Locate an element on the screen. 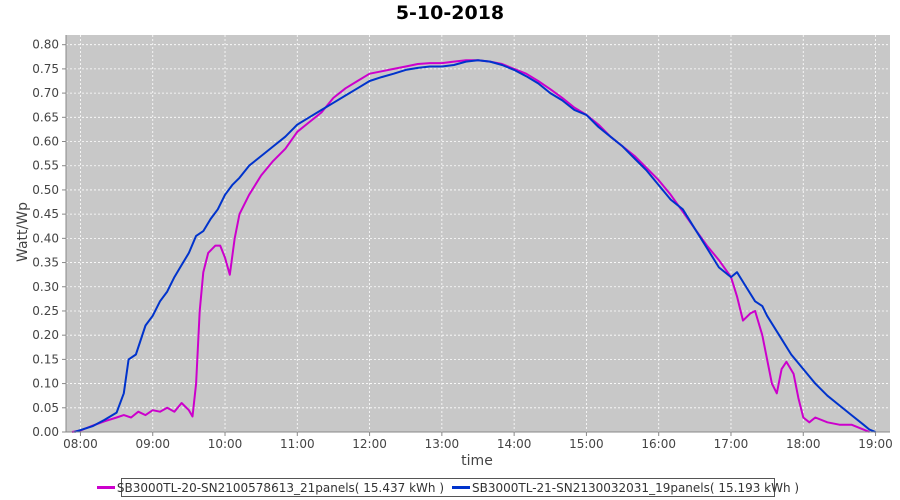 The height and width of the screenshot is (500, 900). x-tick-label: 09:00 is located at coordinates (152, 444).